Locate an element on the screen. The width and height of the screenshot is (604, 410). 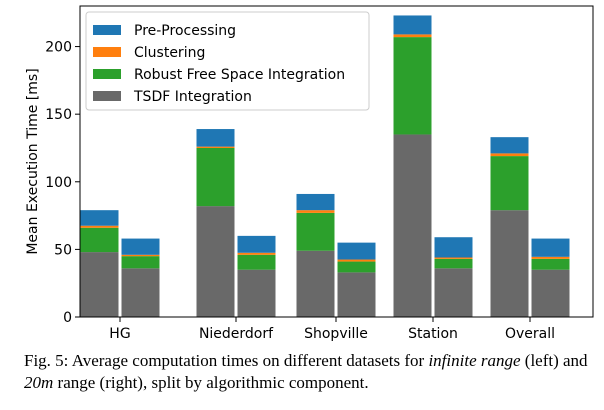
x-tick-label-hg: HG is located at coordinates (119, 334).